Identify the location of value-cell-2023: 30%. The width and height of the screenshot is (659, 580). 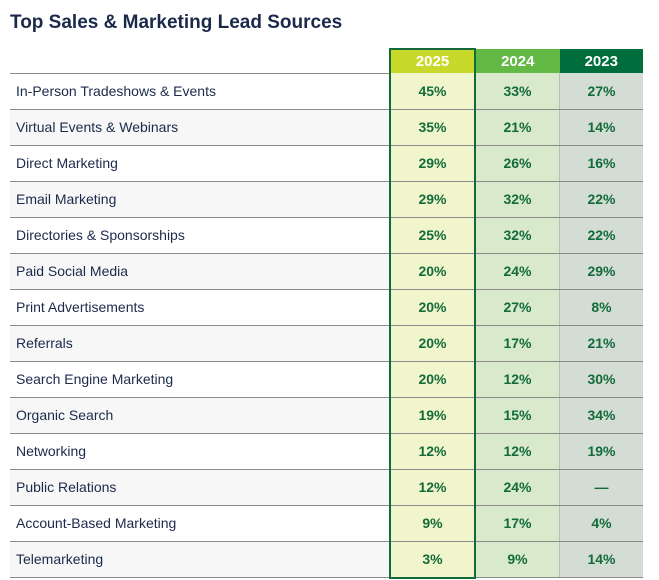
(601, 379).